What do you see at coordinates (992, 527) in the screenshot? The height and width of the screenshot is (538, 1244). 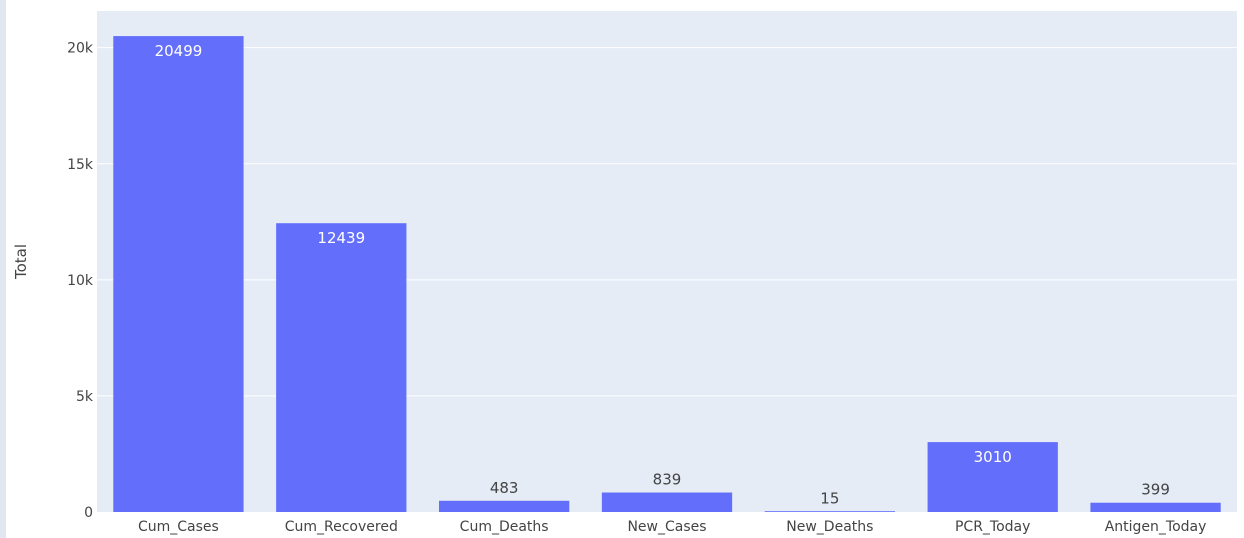 I see `x-tick-label: PCR_Today` at bounding box center [992, 527].